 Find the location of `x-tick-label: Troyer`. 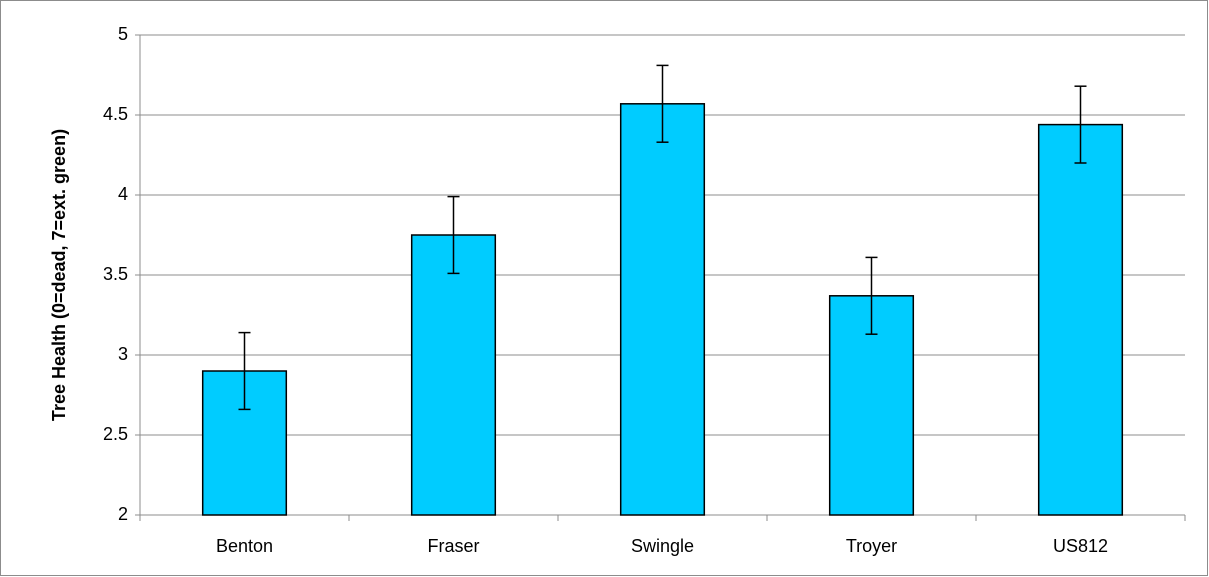

x-tick-label: Troyer is located at coordinates (871, 546).